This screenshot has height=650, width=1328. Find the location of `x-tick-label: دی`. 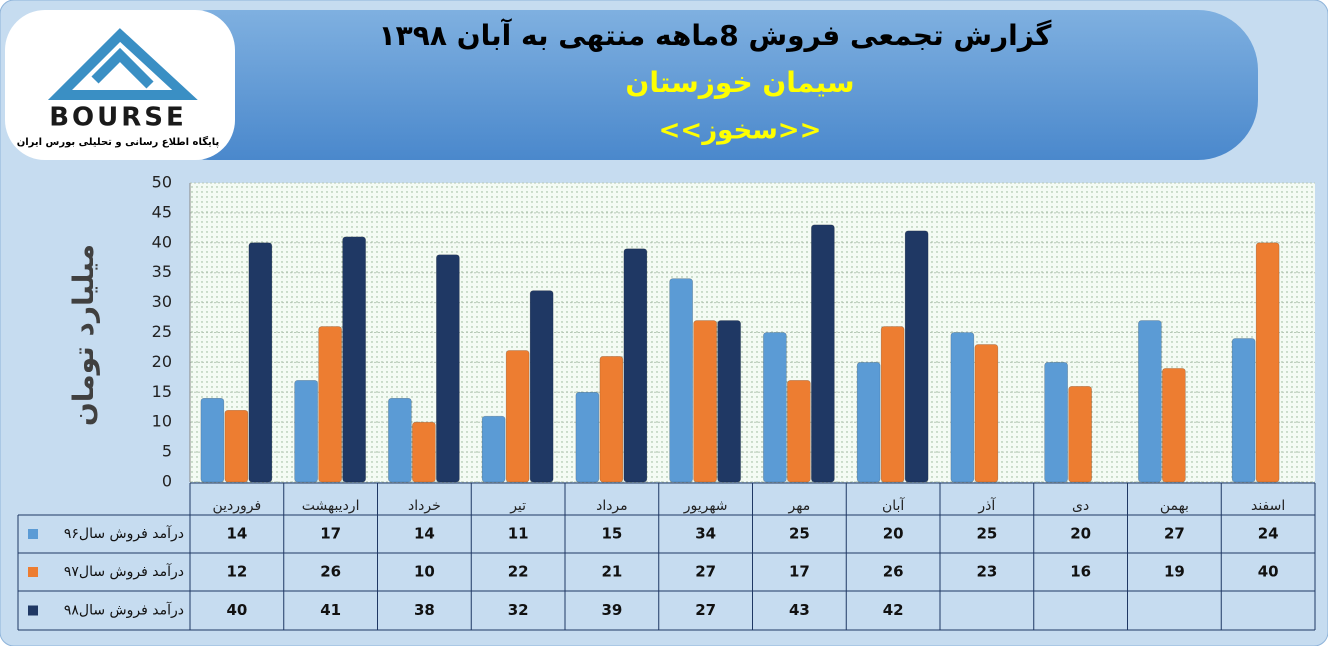

x-tick-label: دی is located at coordinates (1080, 506).